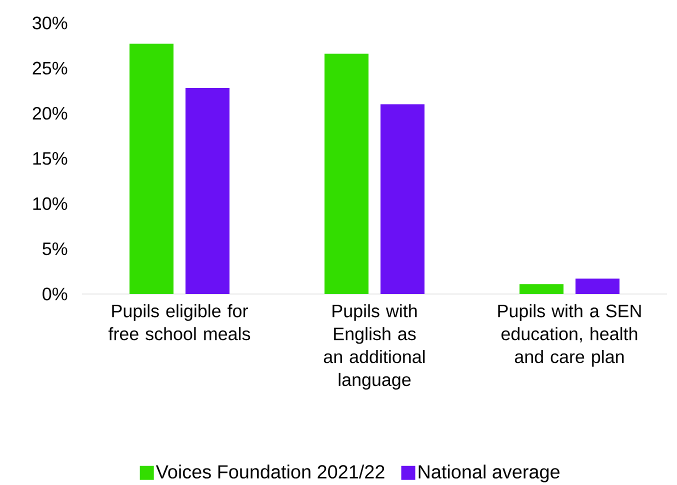 The image size is (677, 485). Describe the element at coordinates (50, 203) in the screenshot. I see `y-tick-label: 10%` at that location.